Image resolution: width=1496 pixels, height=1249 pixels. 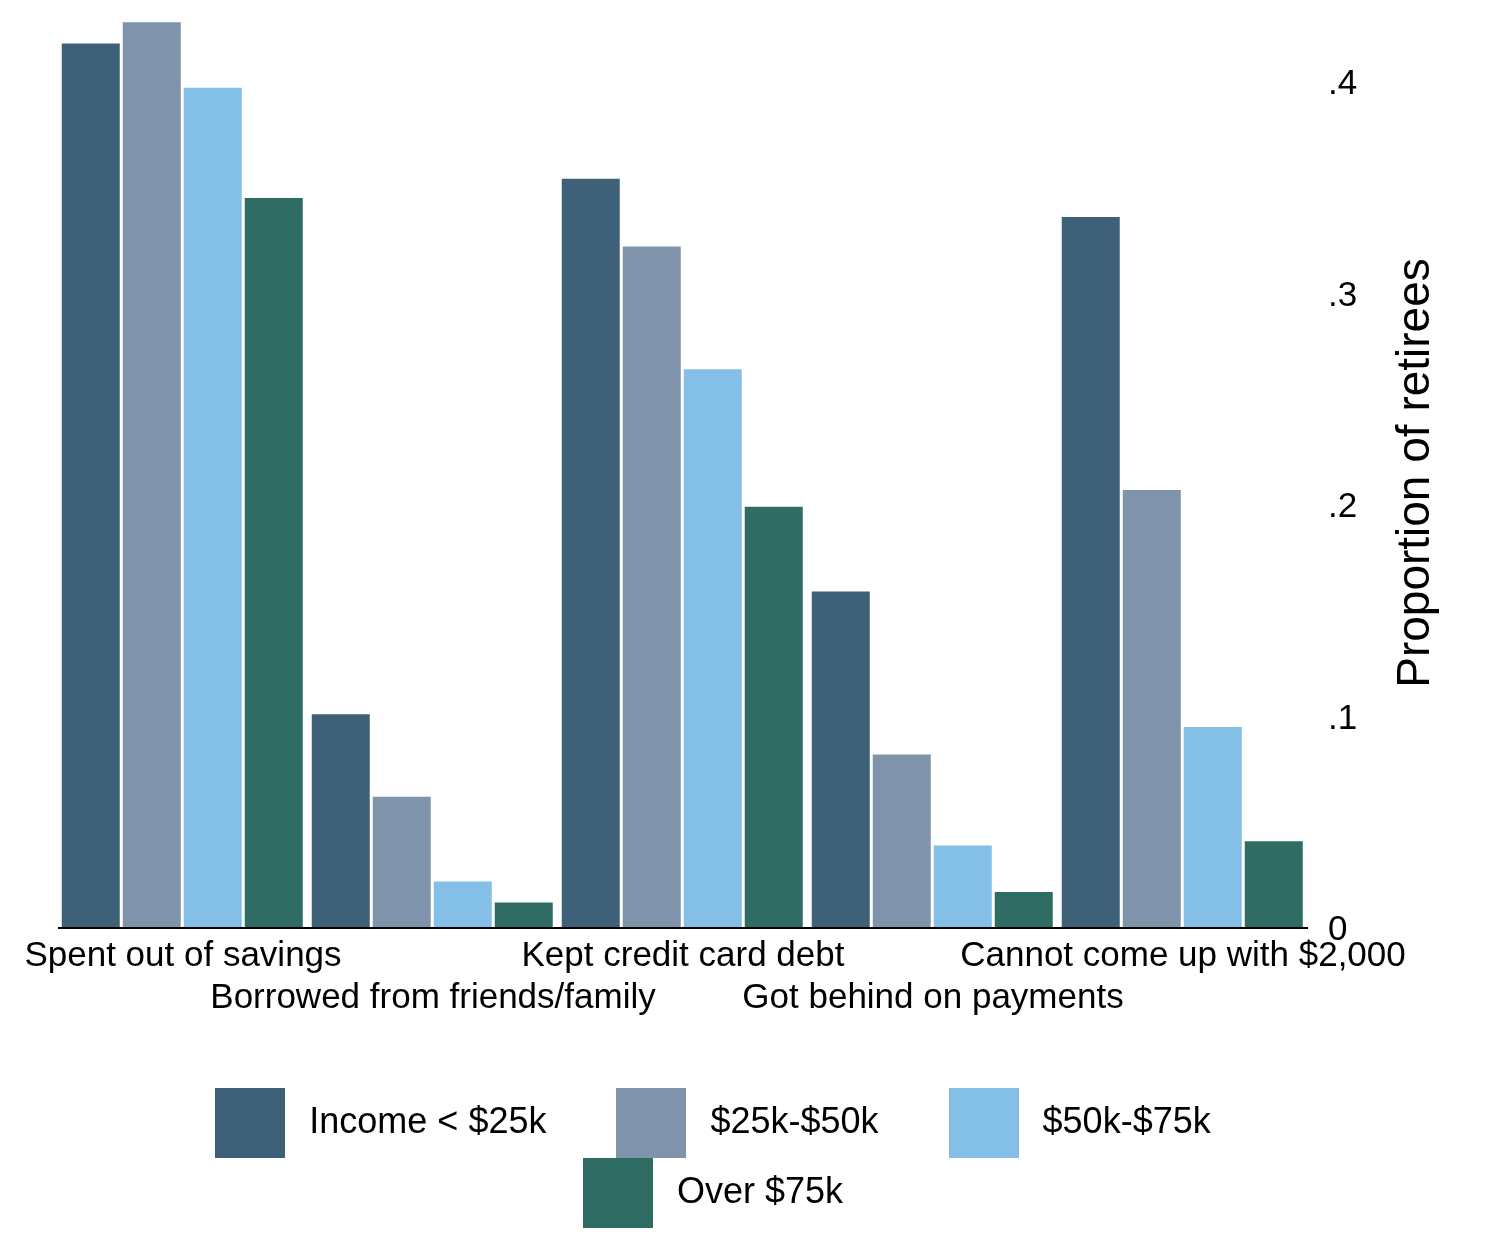 I want to click on y-tick-label: .1, so click(x=1343, y=716).